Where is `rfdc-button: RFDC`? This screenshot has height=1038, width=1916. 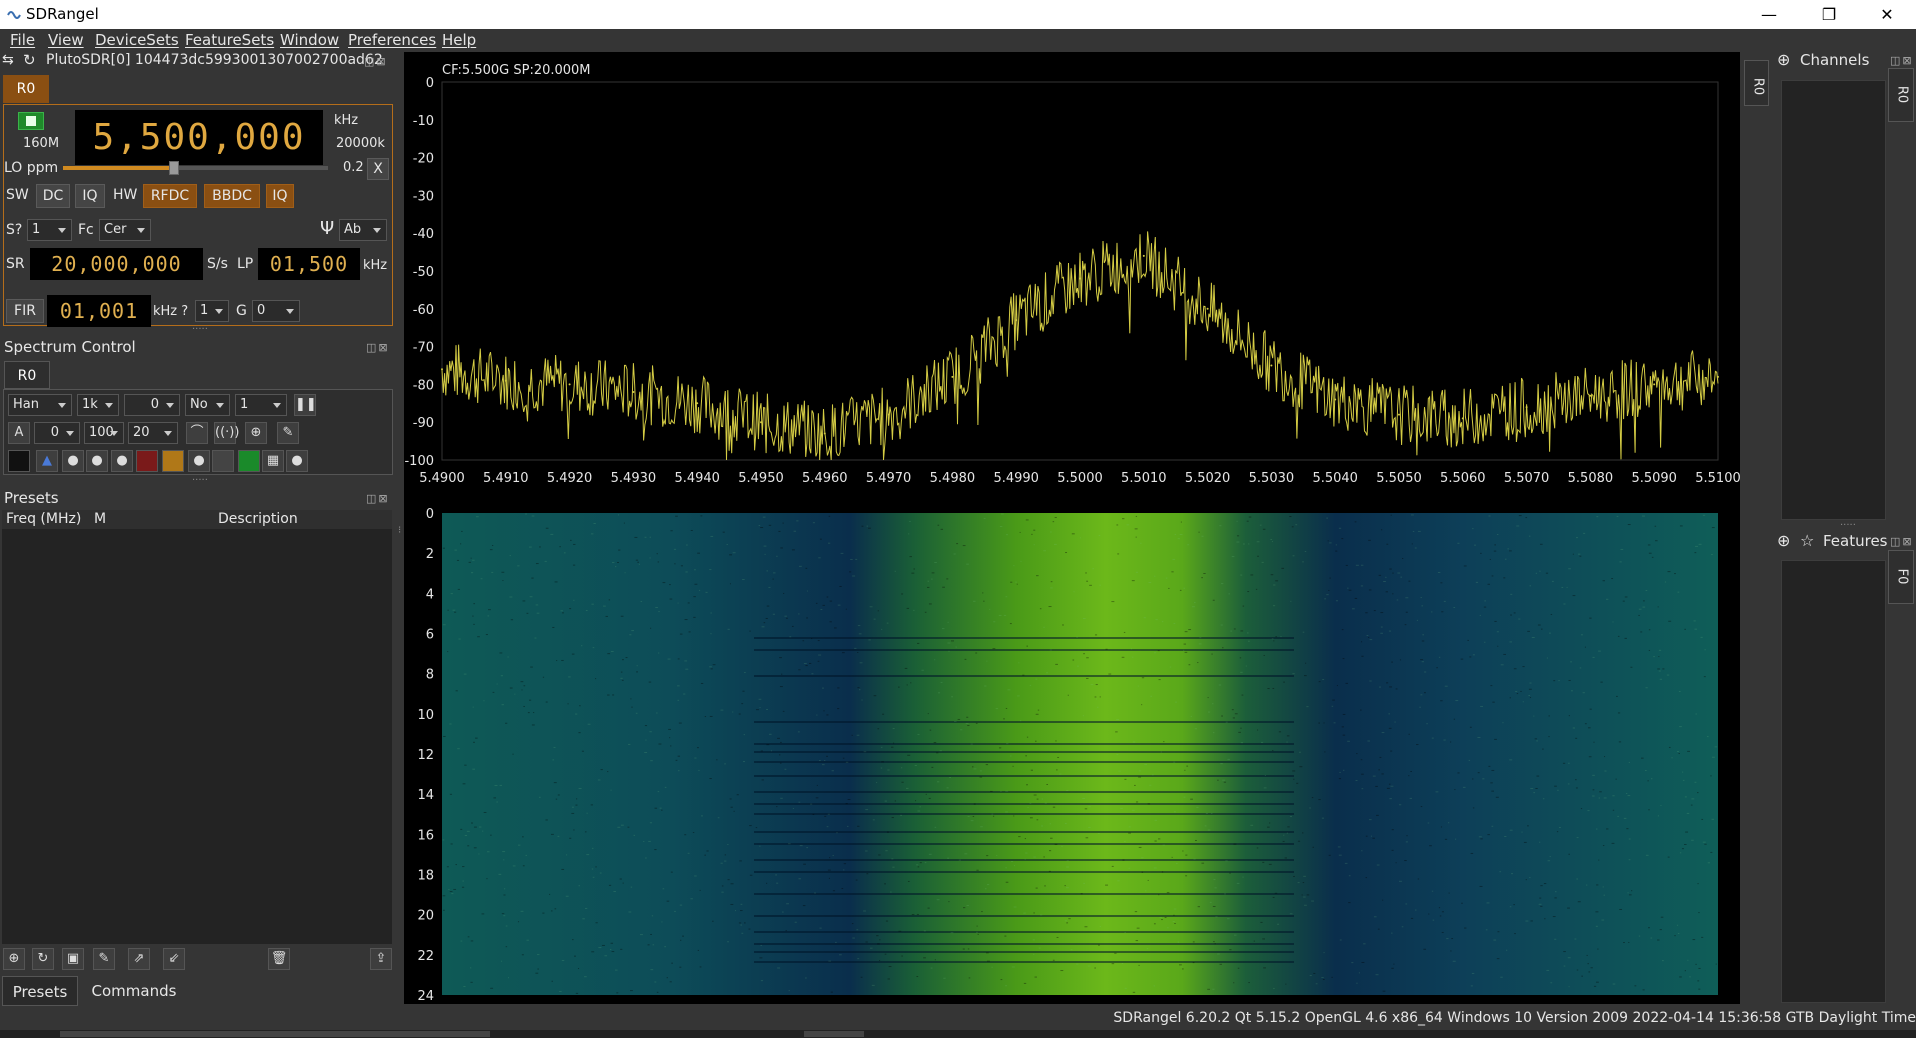
rfdc-button: RFDC is located at coordinates (170, 196).